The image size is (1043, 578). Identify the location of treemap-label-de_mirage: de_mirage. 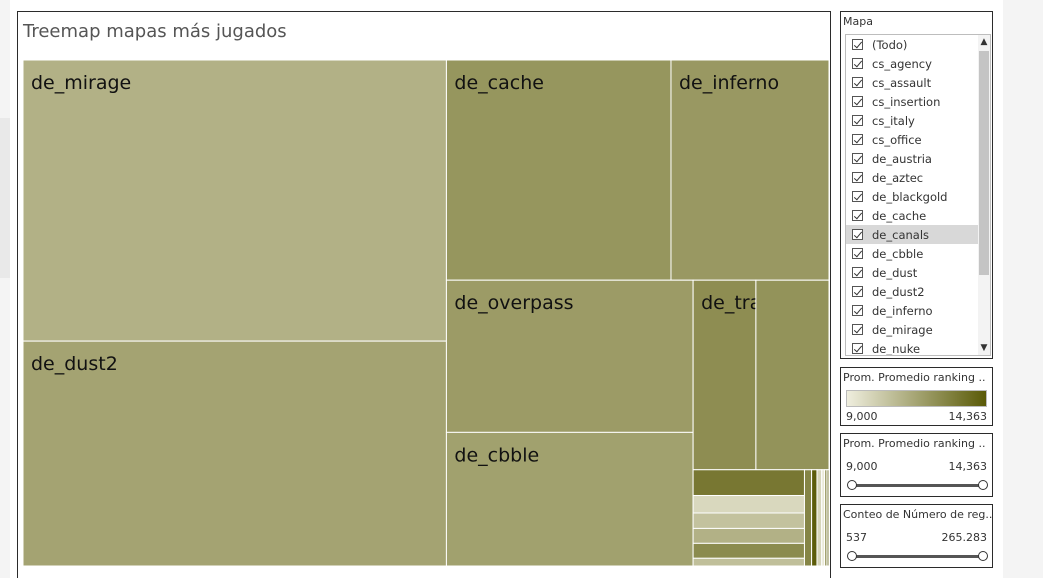
(81, 83).